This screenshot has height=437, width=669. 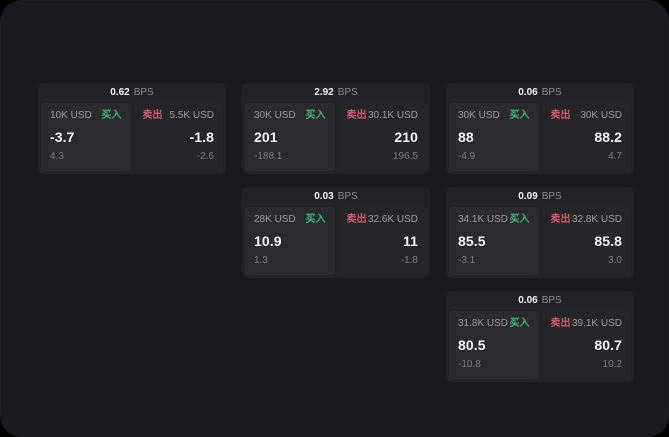 I want to click on buy-panel: 31.8K USD 买入 80.5 -10.8, so click(x=494, y=345).